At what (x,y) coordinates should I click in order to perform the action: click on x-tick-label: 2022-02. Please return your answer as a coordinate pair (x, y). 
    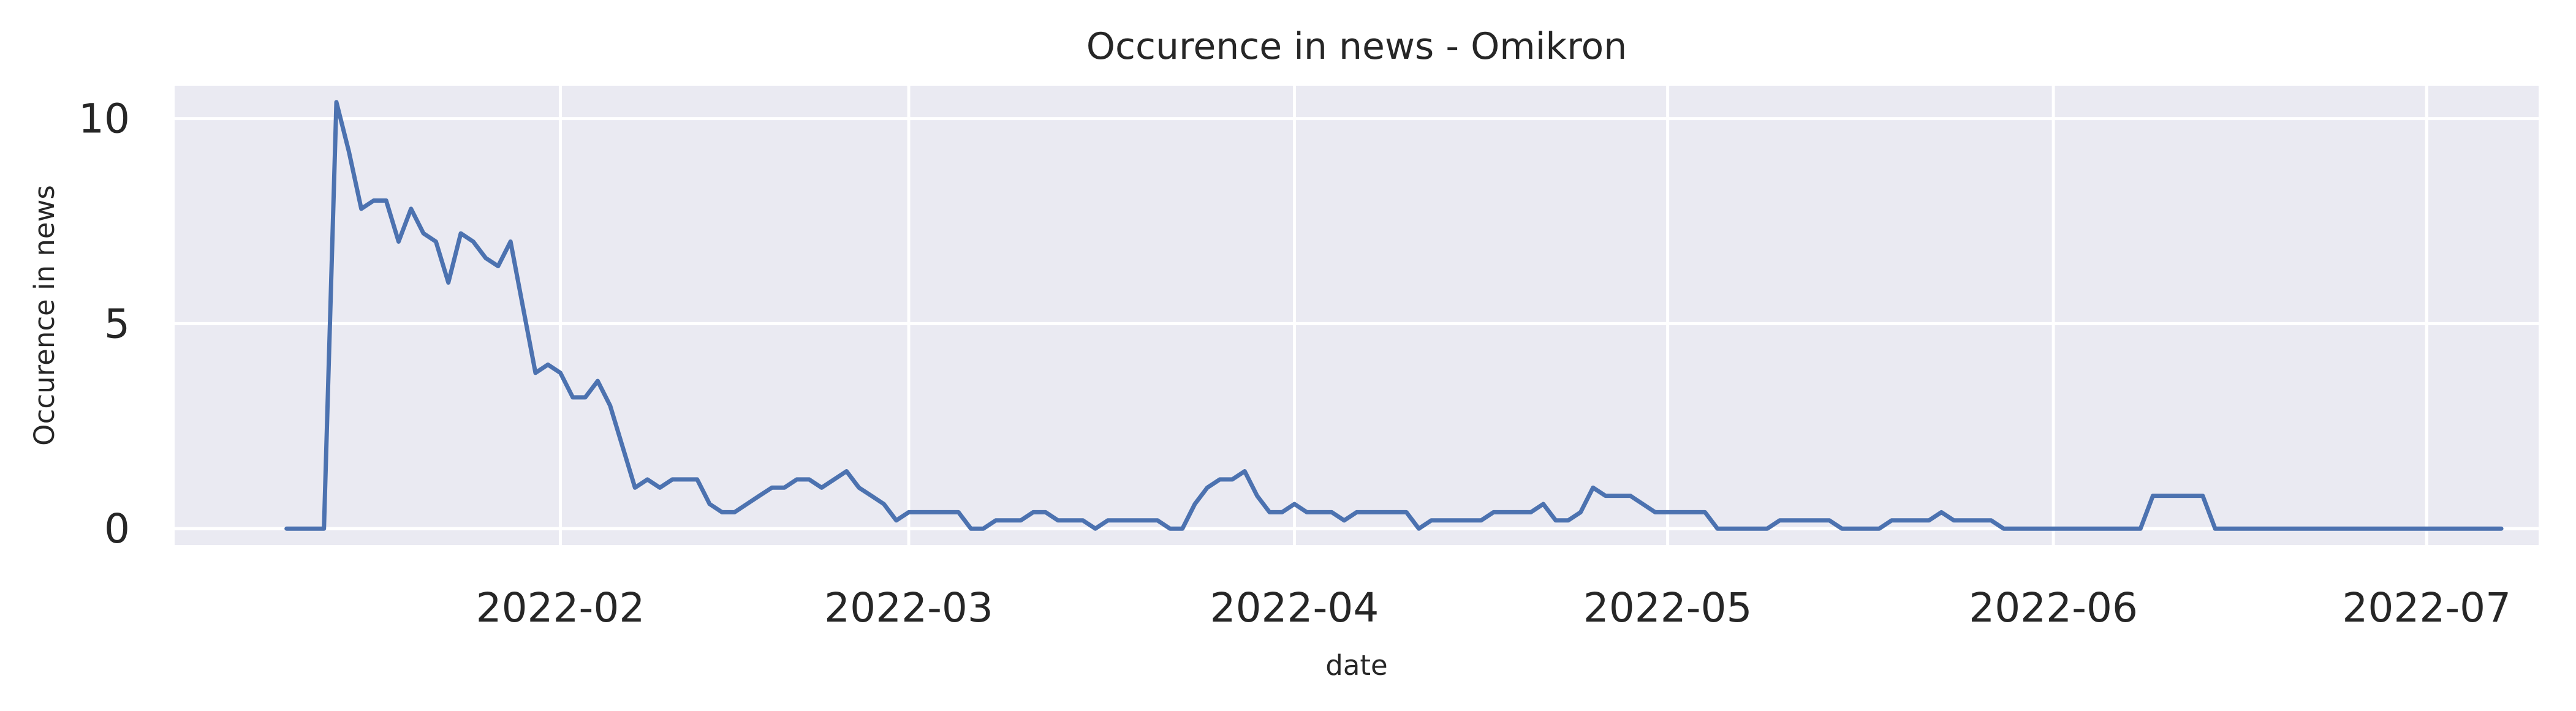
    Looking at the image, I should click on (560, 607).